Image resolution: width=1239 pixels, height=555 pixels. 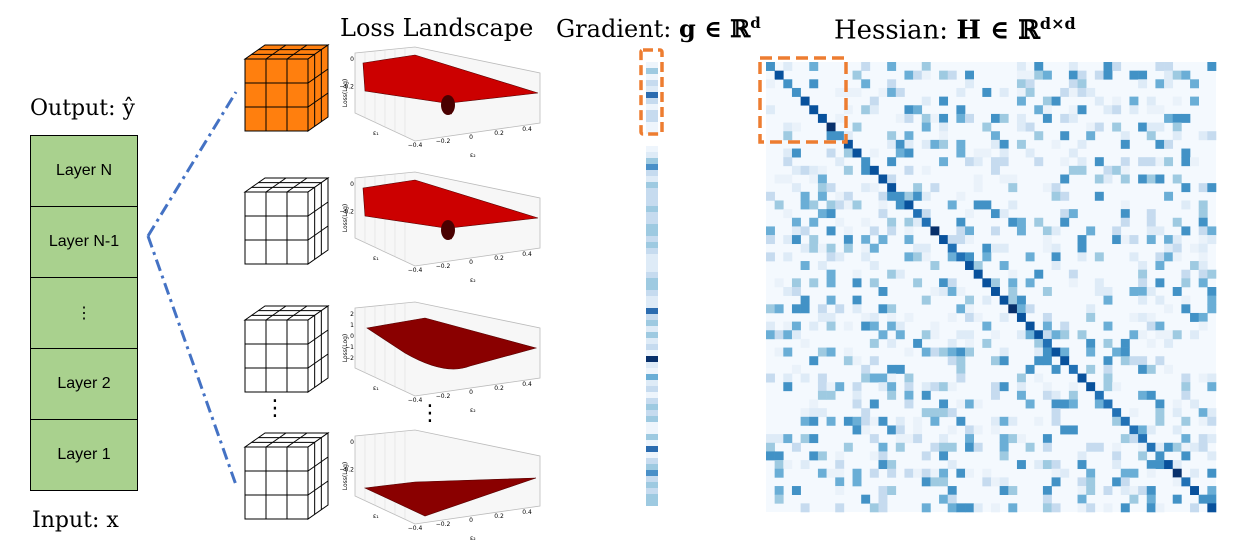 I want to click on plot-eps2: ε₂, so click(x=473, y=538).